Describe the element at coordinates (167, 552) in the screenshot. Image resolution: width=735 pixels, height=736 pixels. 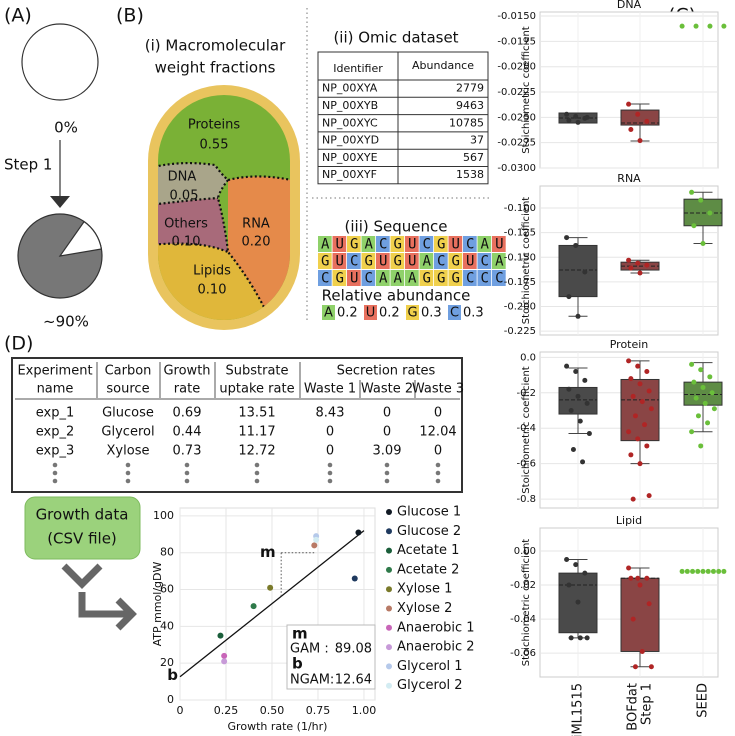
I see `y-tick-label: 80` at that location.